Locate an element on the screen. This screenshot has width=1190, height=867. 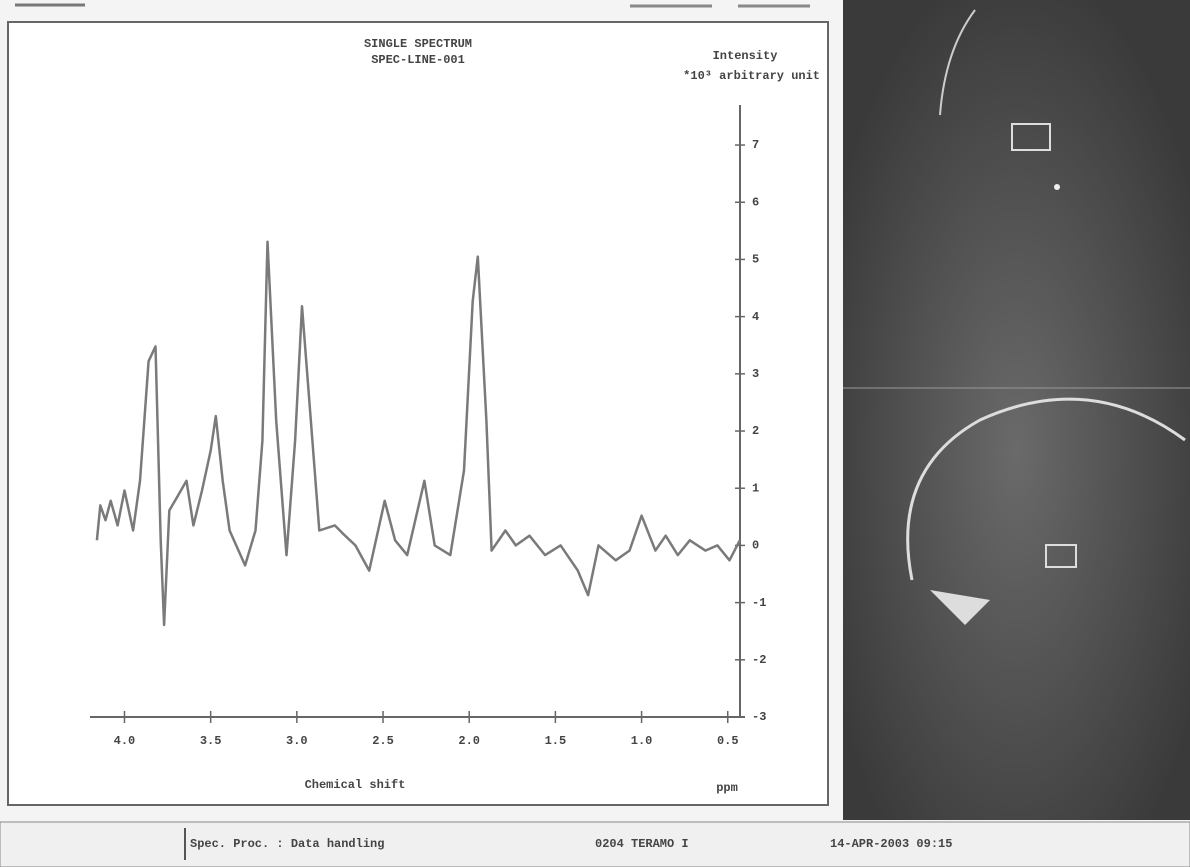
bright-spot is located at coordinates (1057, 187).